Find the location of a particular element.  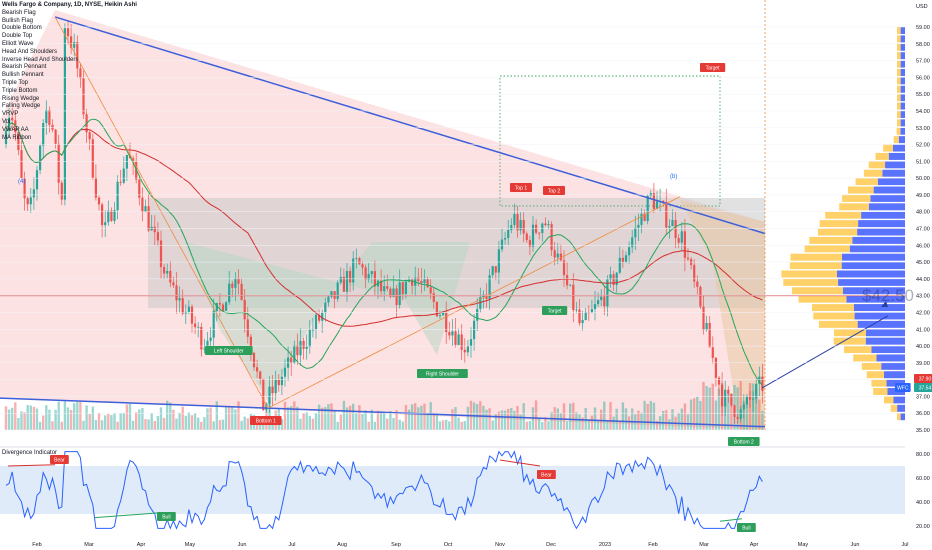

wfc-badge-bg is located at coordinates (903, 387).